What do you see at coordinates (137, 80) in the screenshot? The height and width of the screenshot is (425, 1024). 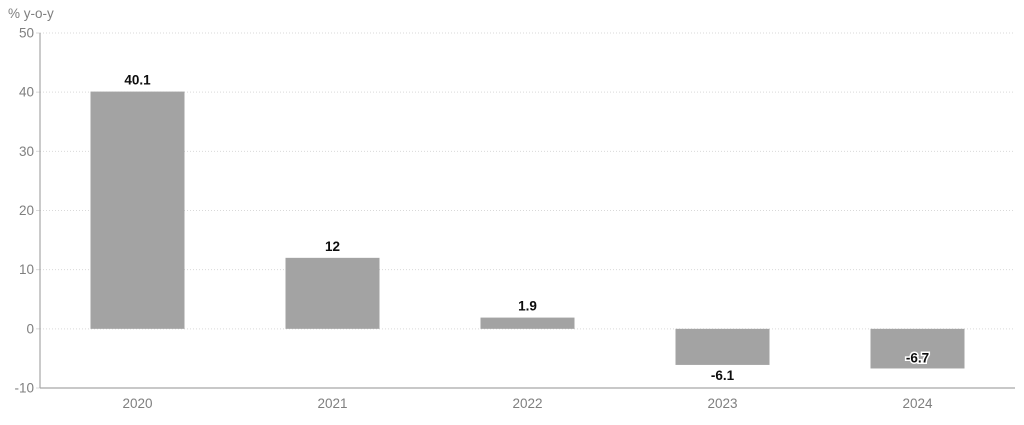 I see `data-label-2020: 40.1` at bounding box center [137, 80].